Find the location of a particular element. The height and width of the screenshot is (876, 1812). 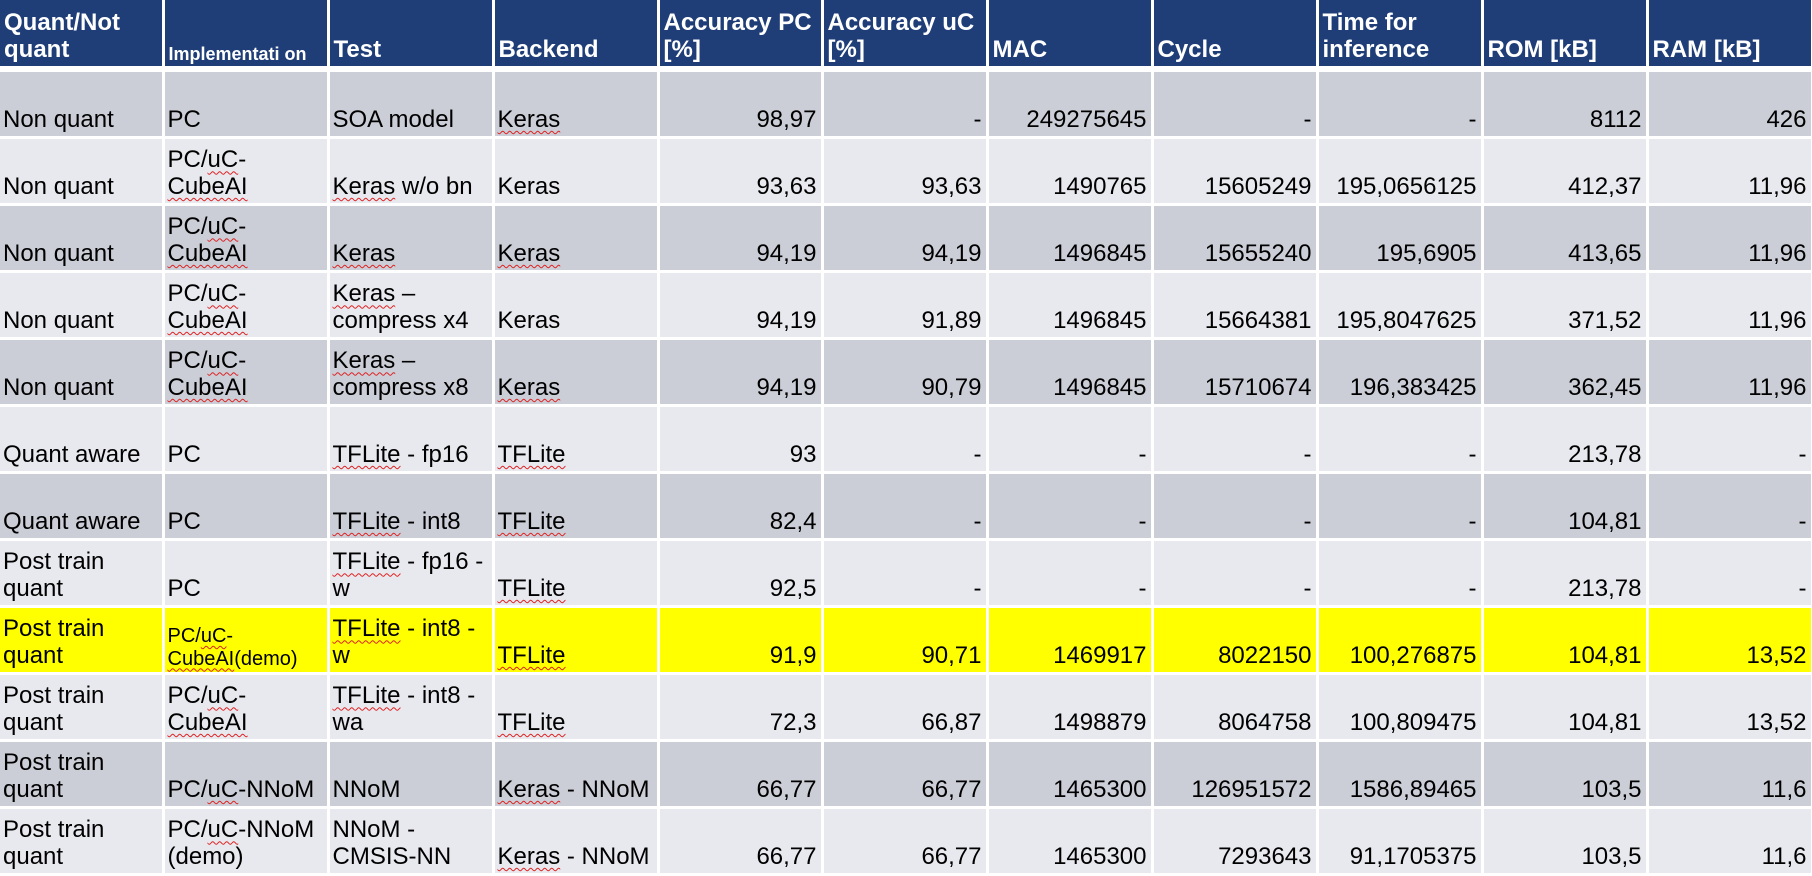

cell-test: Keras – compress x4 is located at coordinates (411, 305).